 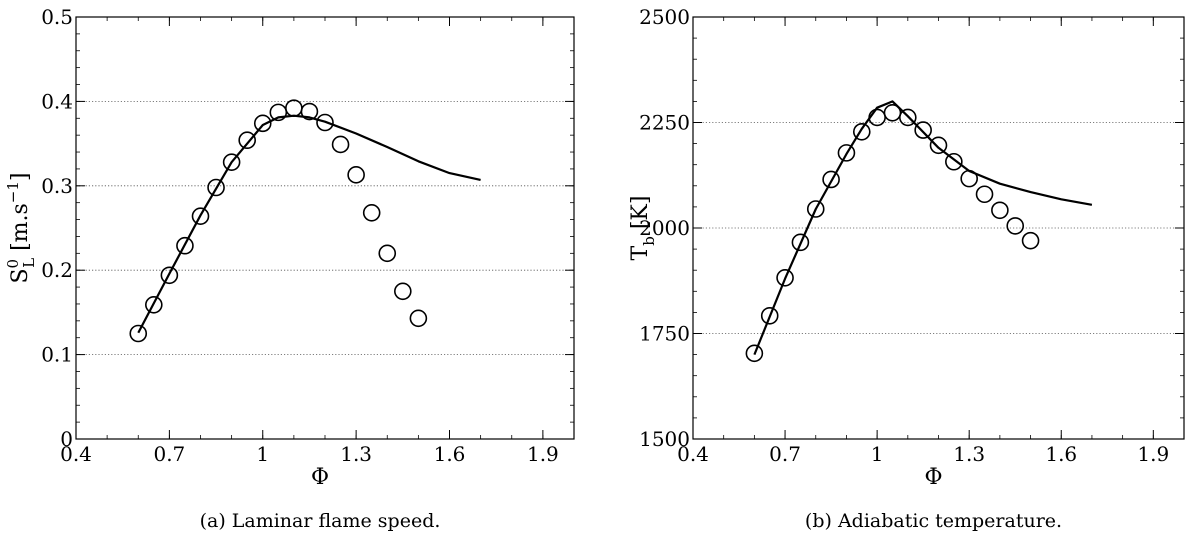 I want to click on y-axis-label: S0L [m.s−1], so click(x=21, y=227).